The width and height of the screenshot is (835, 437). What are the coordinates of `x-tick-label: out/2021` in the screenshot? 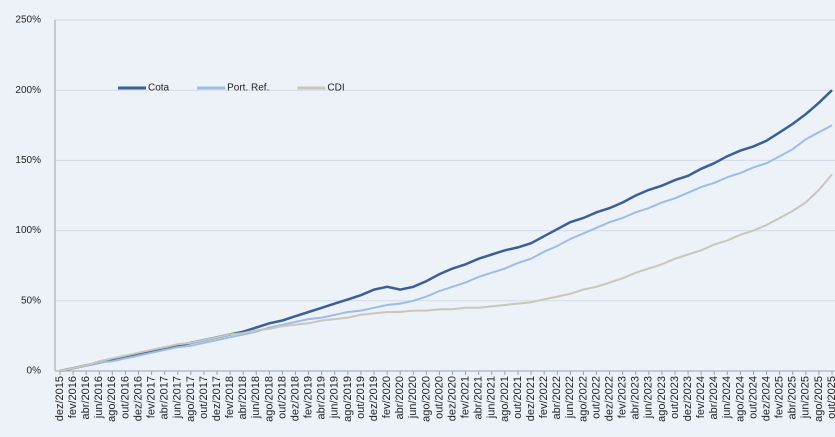 It's located at (518, 397).